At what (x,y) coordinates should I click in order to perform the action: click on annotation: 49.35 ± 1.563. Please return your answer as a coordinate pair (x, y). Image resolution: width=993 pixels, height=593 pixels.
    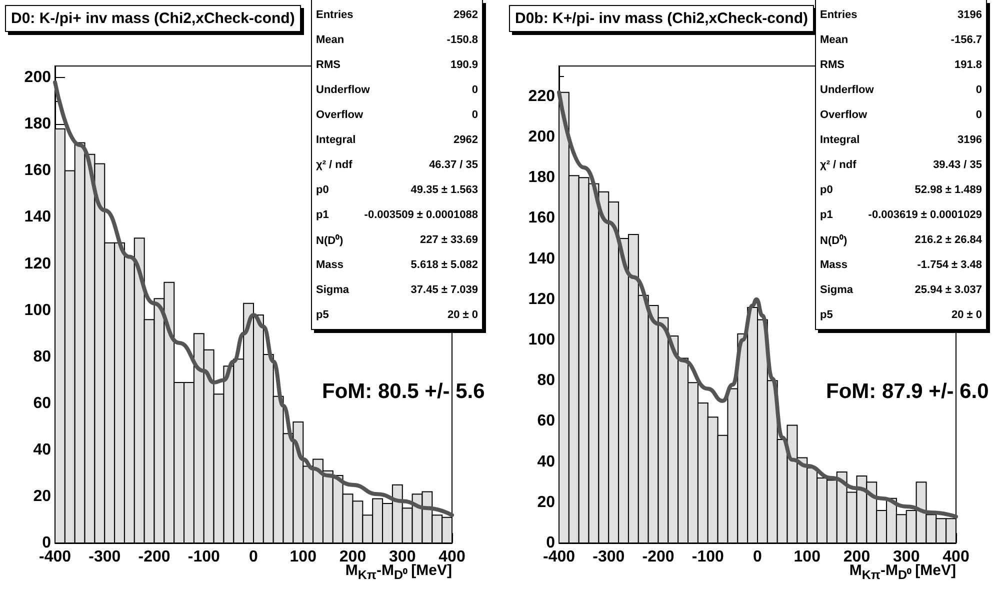
    Looking at the image, I should click on (444, 190).